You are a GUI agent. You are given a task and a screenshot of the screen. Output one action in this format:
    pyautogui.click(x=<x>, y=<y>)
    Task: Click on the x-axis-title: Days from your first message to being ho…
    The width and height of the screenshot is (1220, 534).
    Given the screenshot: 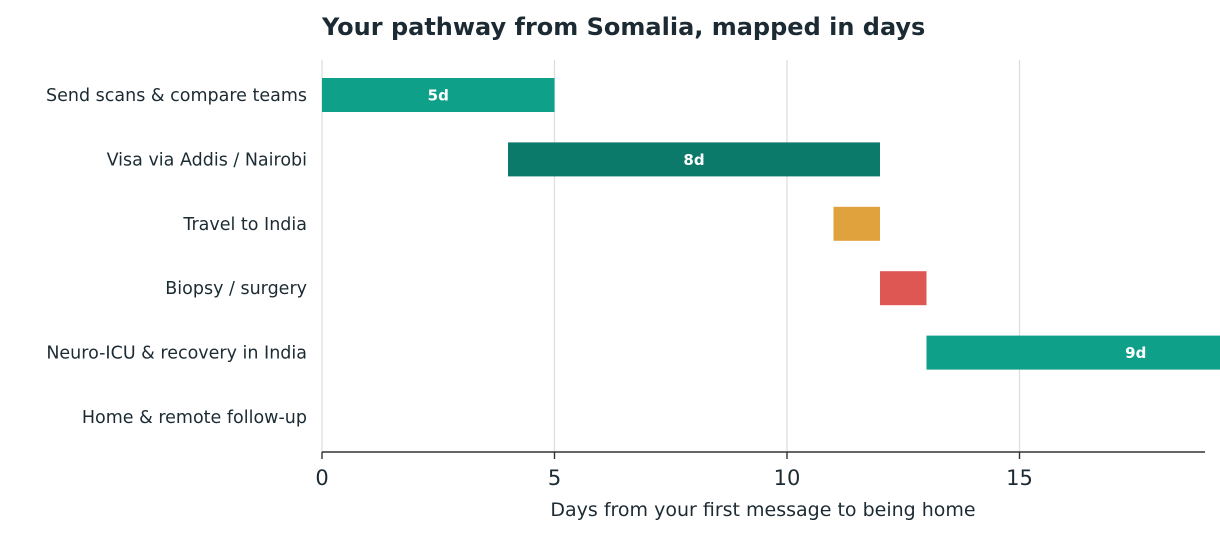 What is the action you would take?
    pyautogui.click(x=762, y=510)
    